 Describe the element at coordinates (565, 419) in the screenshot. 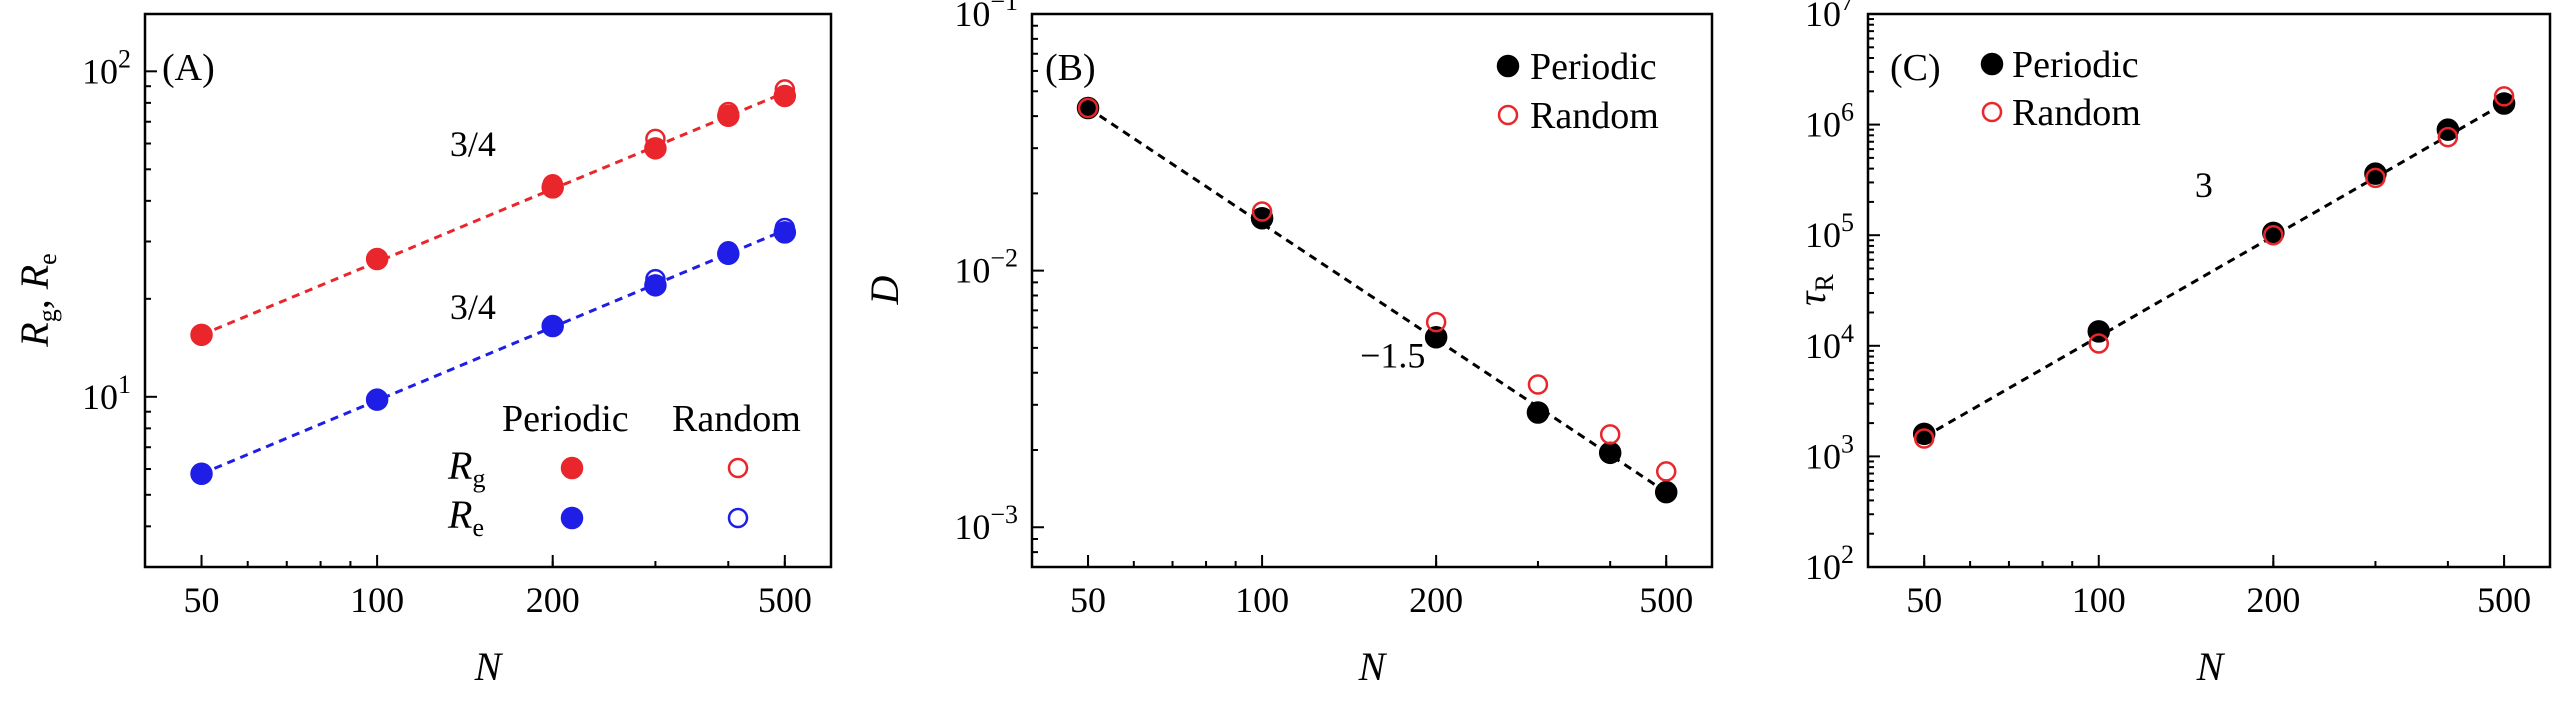

I see `legend-col-periodic: Periodic` at that location.